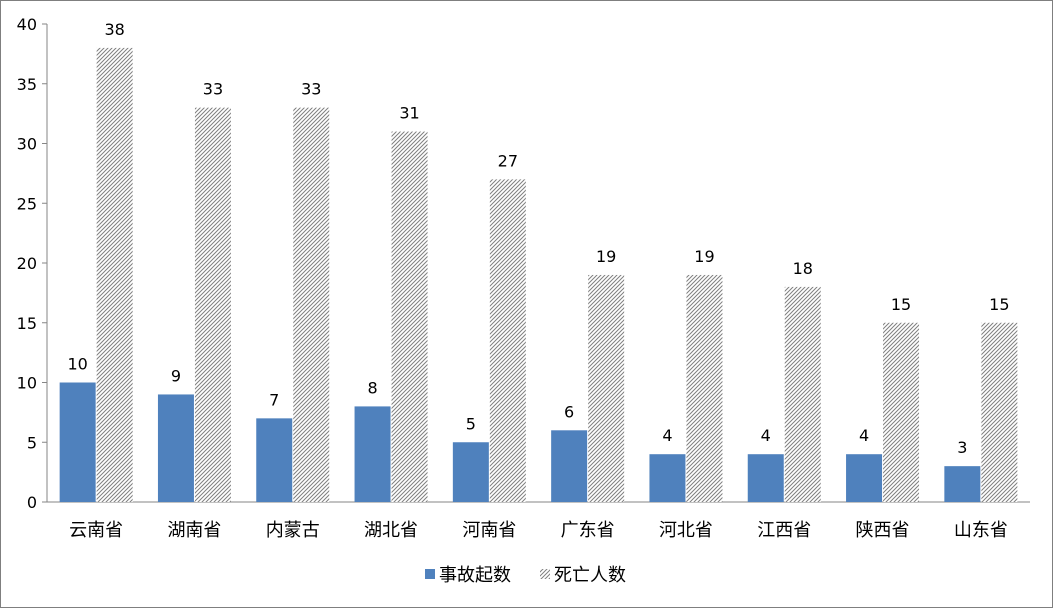  What do you see at coordinates (114, 29) in the screenshot?
I see `data-label-deaths: 38` at bounding box center [114, 29].